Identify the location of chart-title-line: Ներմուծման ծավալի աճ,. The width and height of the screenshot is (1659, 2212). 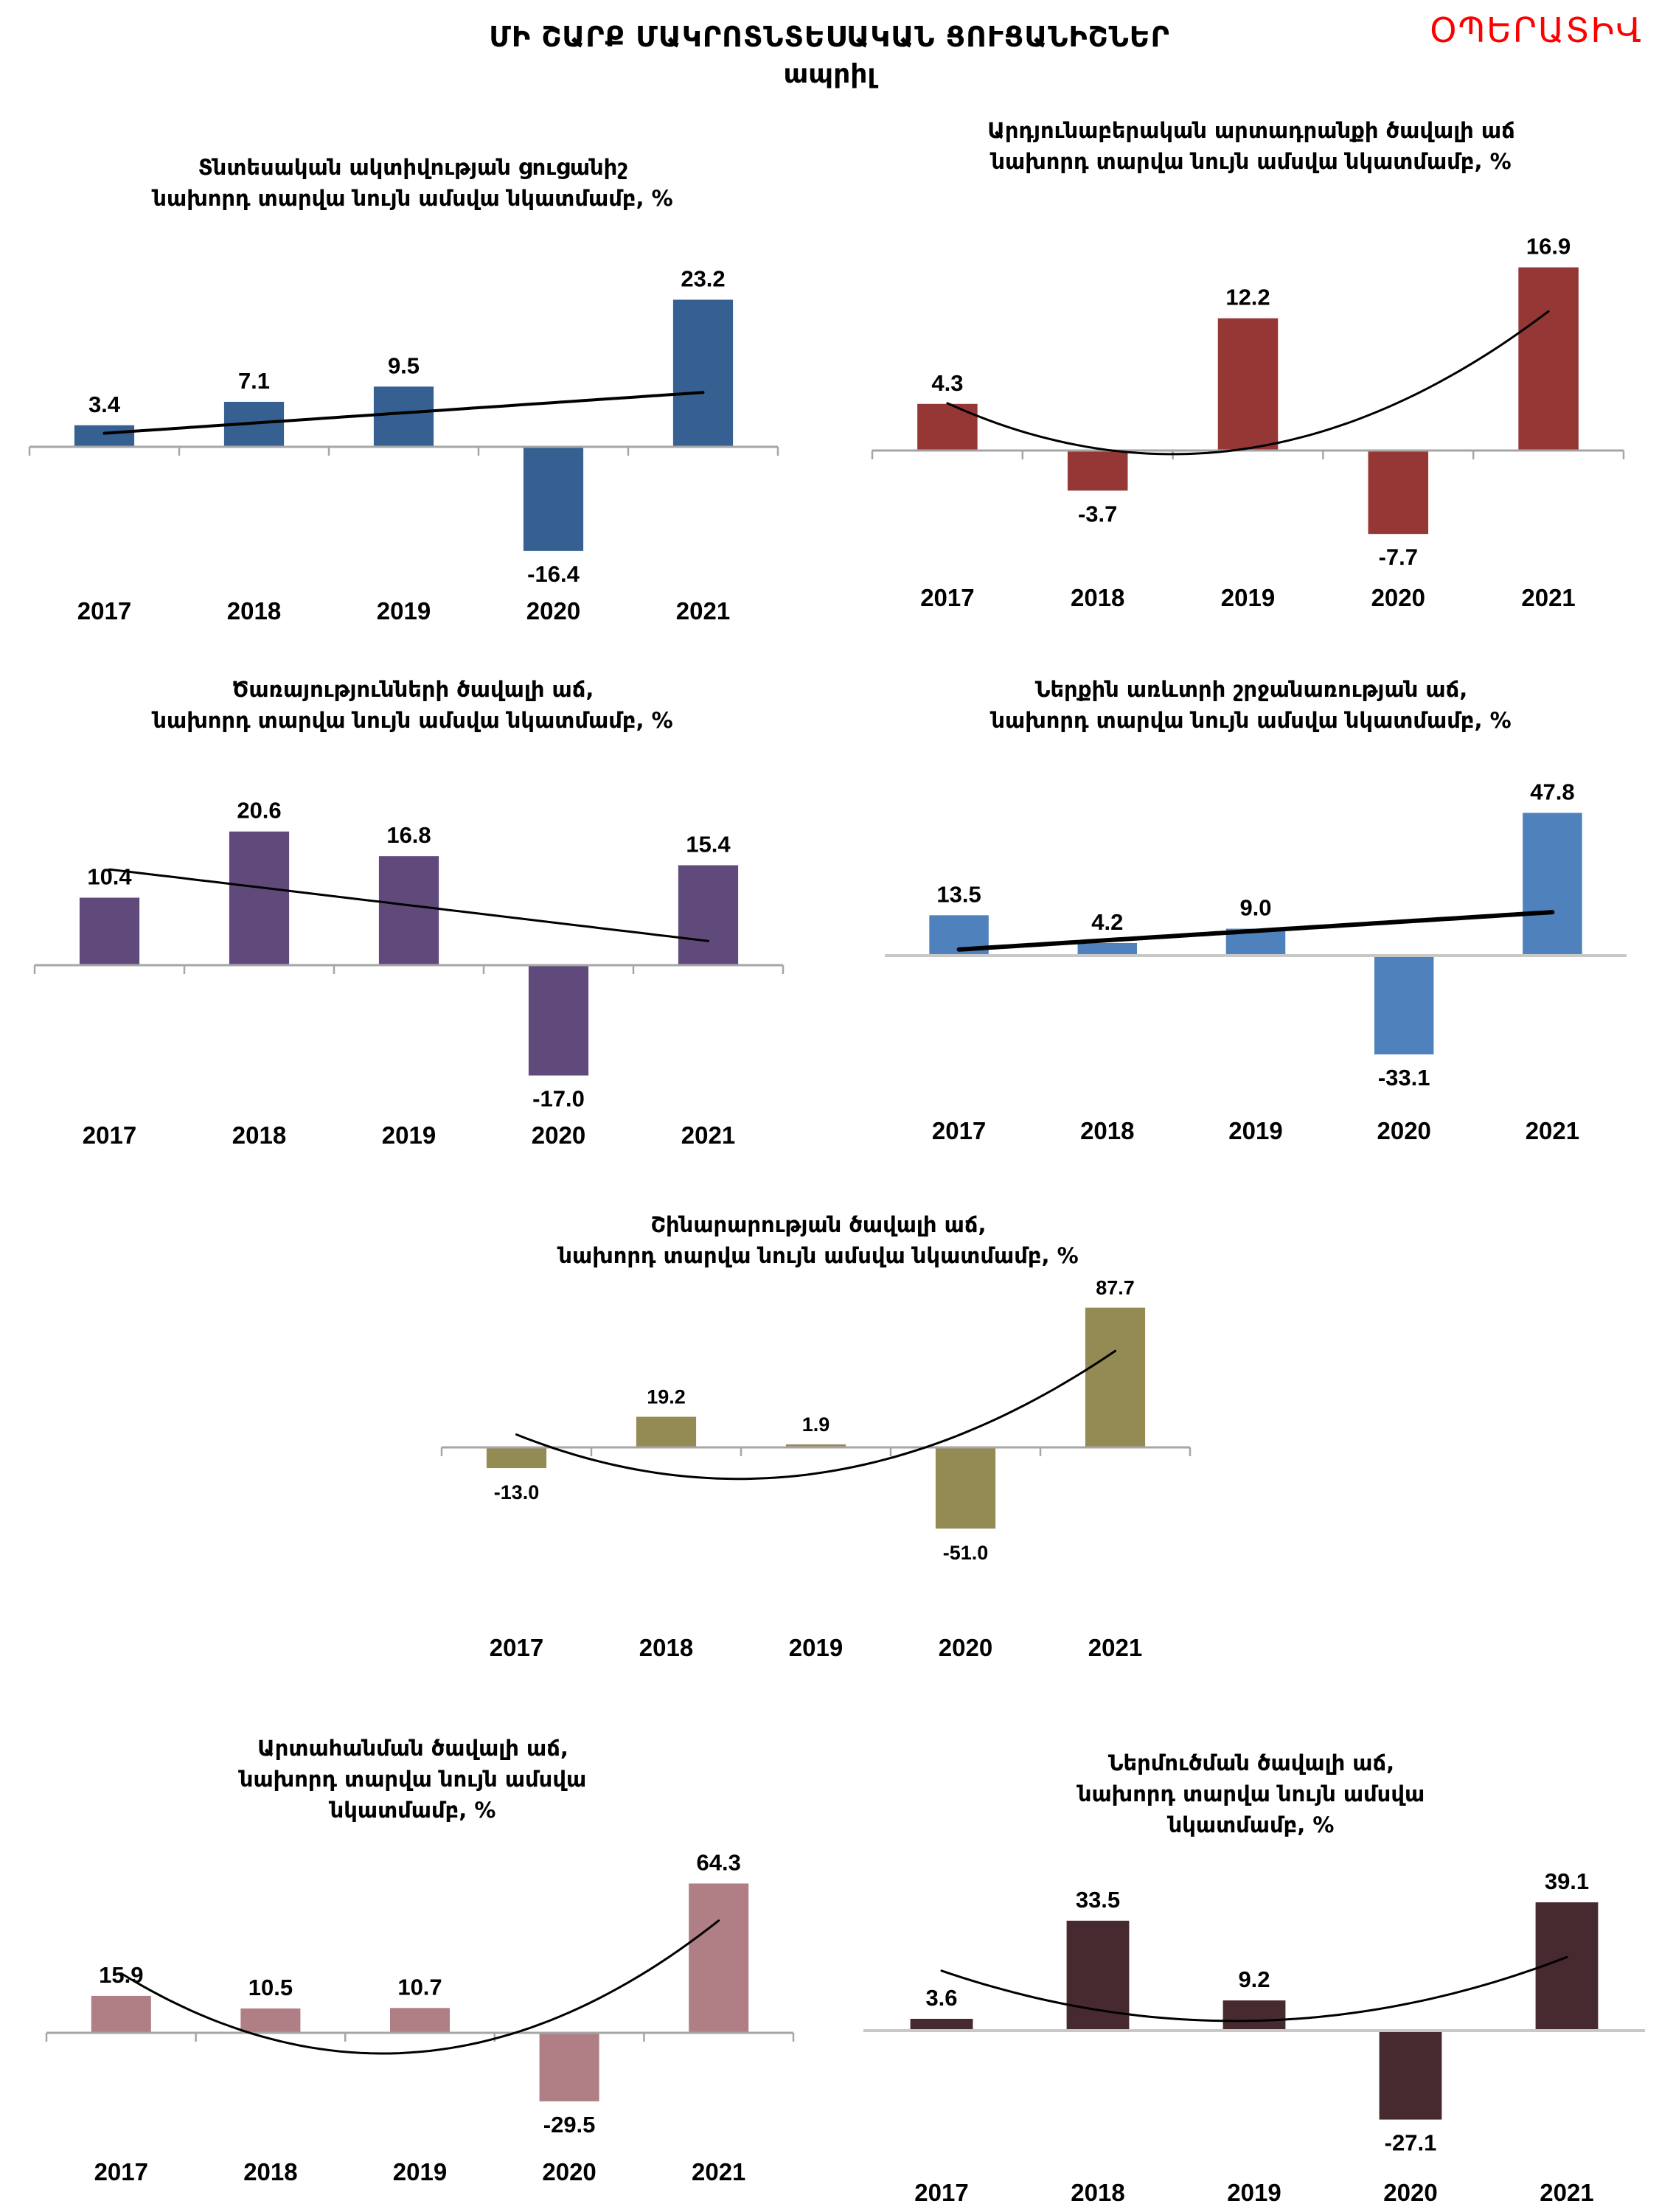
(1251, 1762).